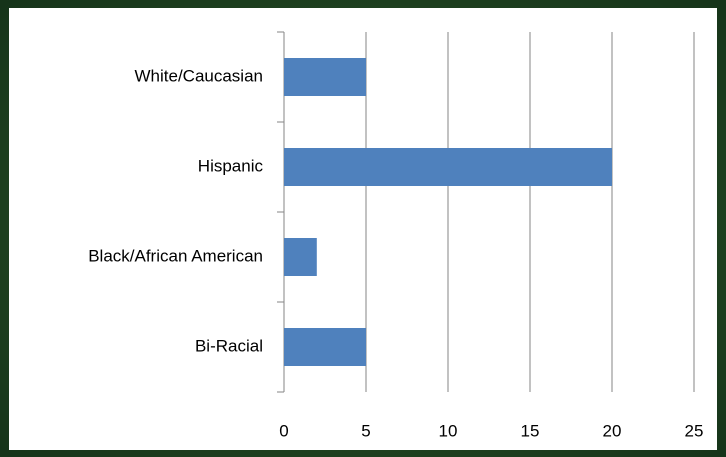 The height and width of the screenshot is (457, 726). I want to click on y-tick-label: Black/African American, so click(175, 255).